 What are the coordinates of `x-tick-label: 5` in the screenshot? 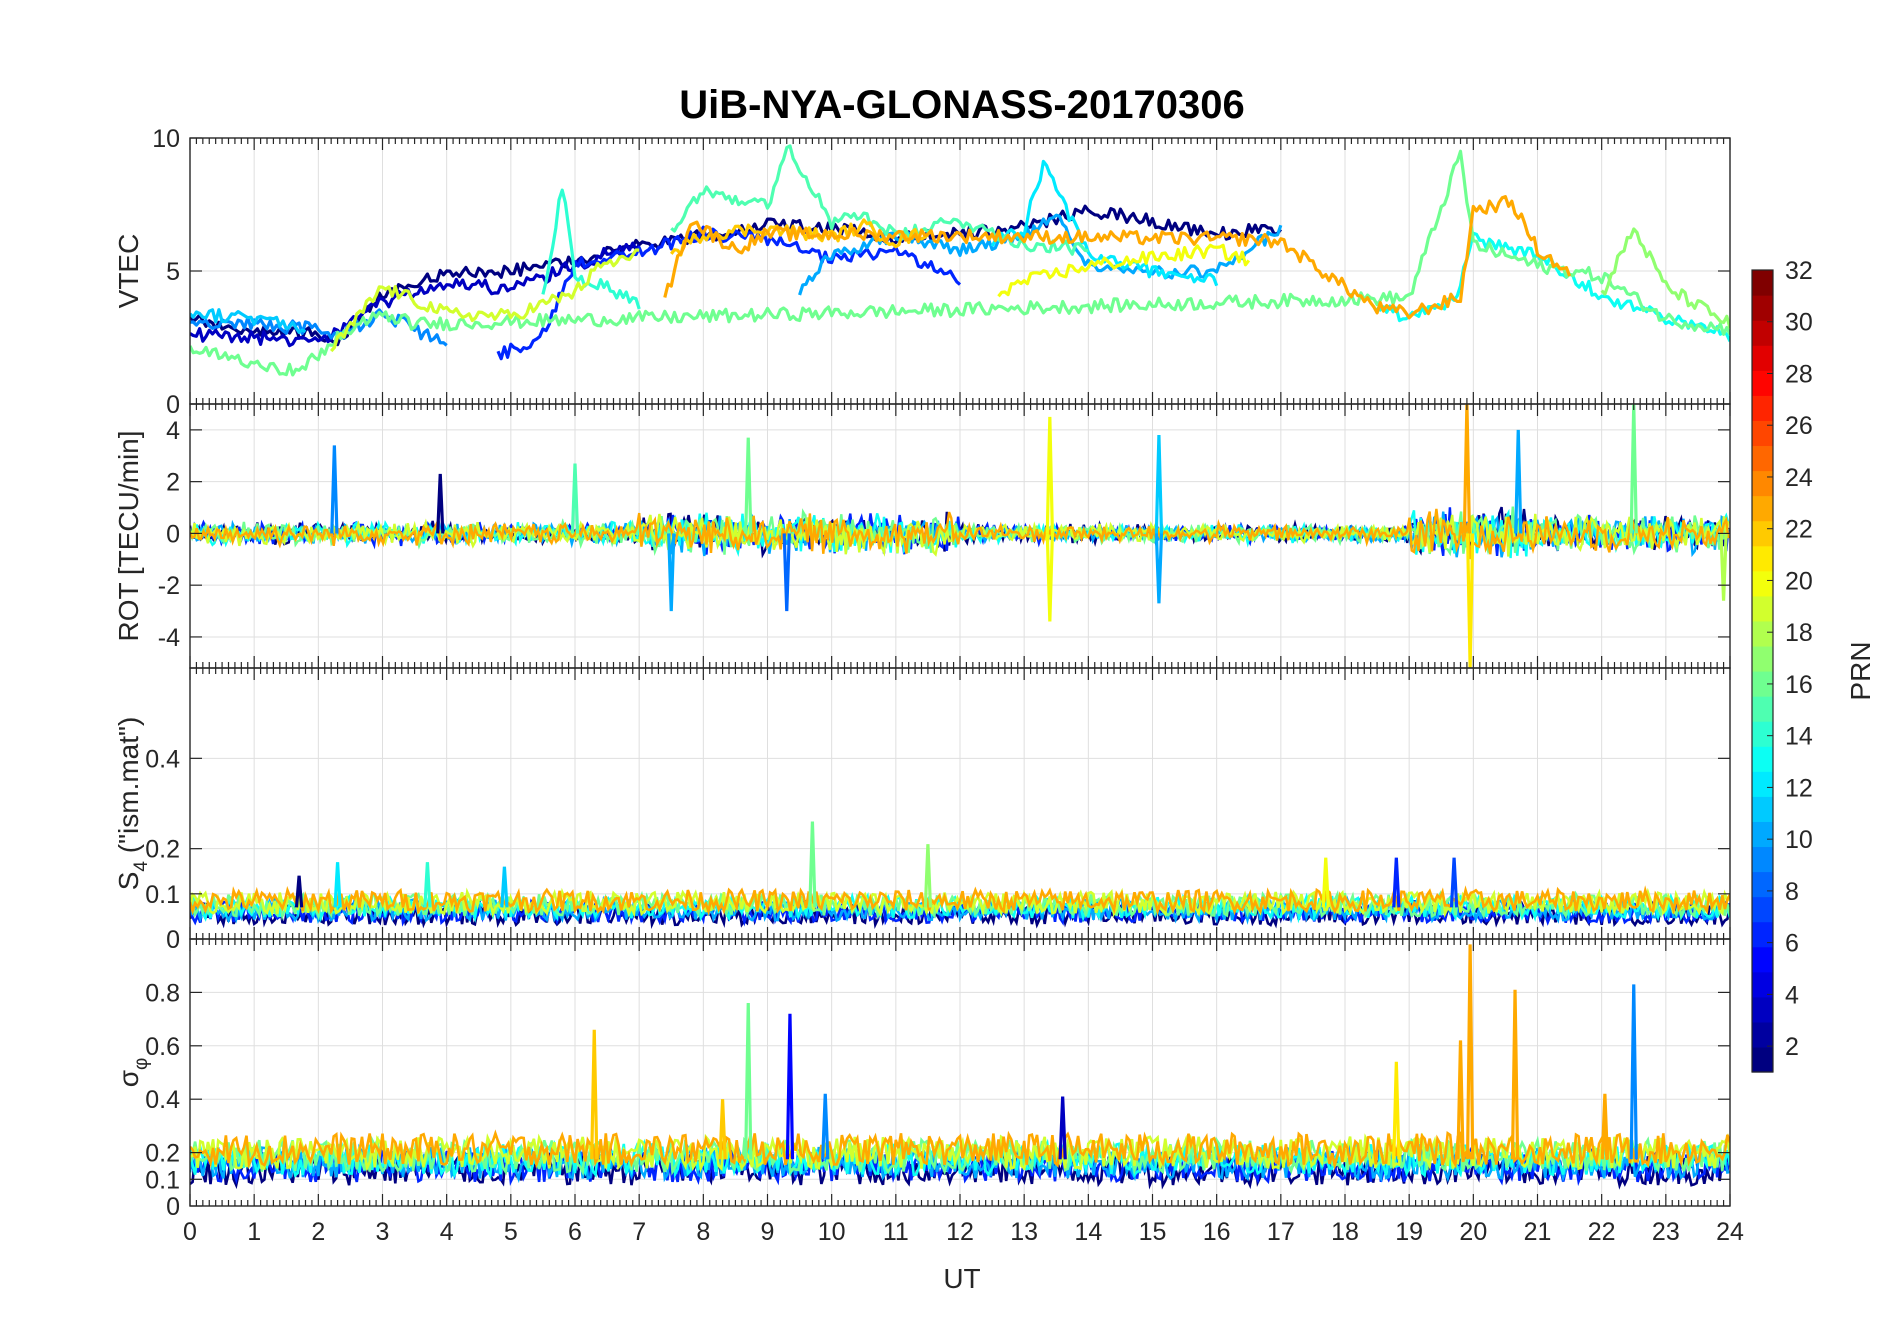 It's located at (511, 1232).